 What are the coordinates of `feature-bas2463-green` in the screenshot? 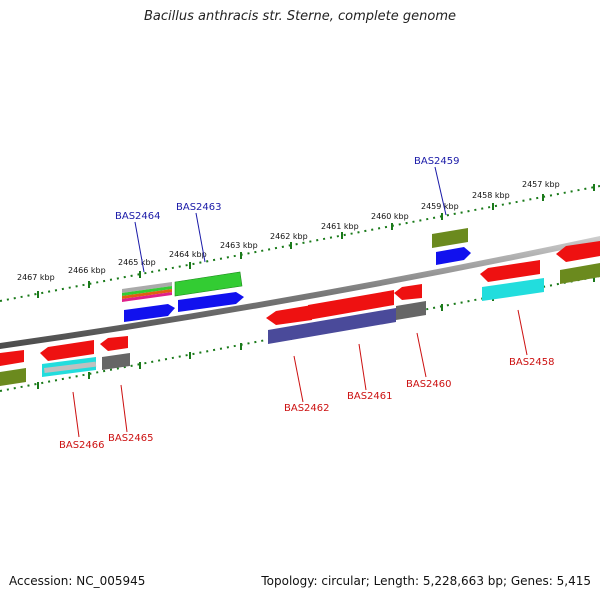 It's located at (208, 284).